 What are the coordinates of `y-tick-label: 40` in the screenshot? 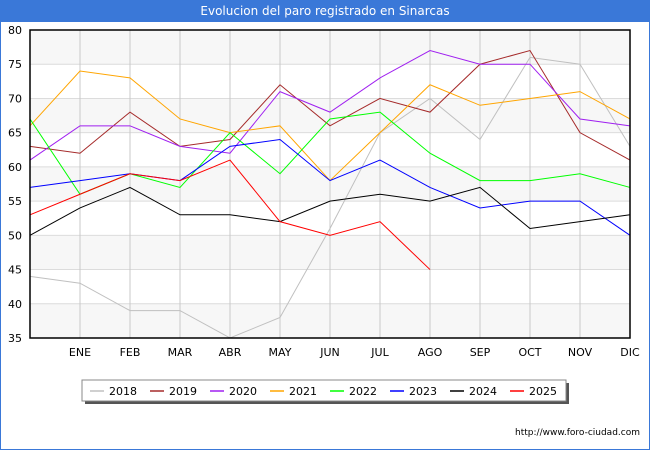 It's located at (15, 304).